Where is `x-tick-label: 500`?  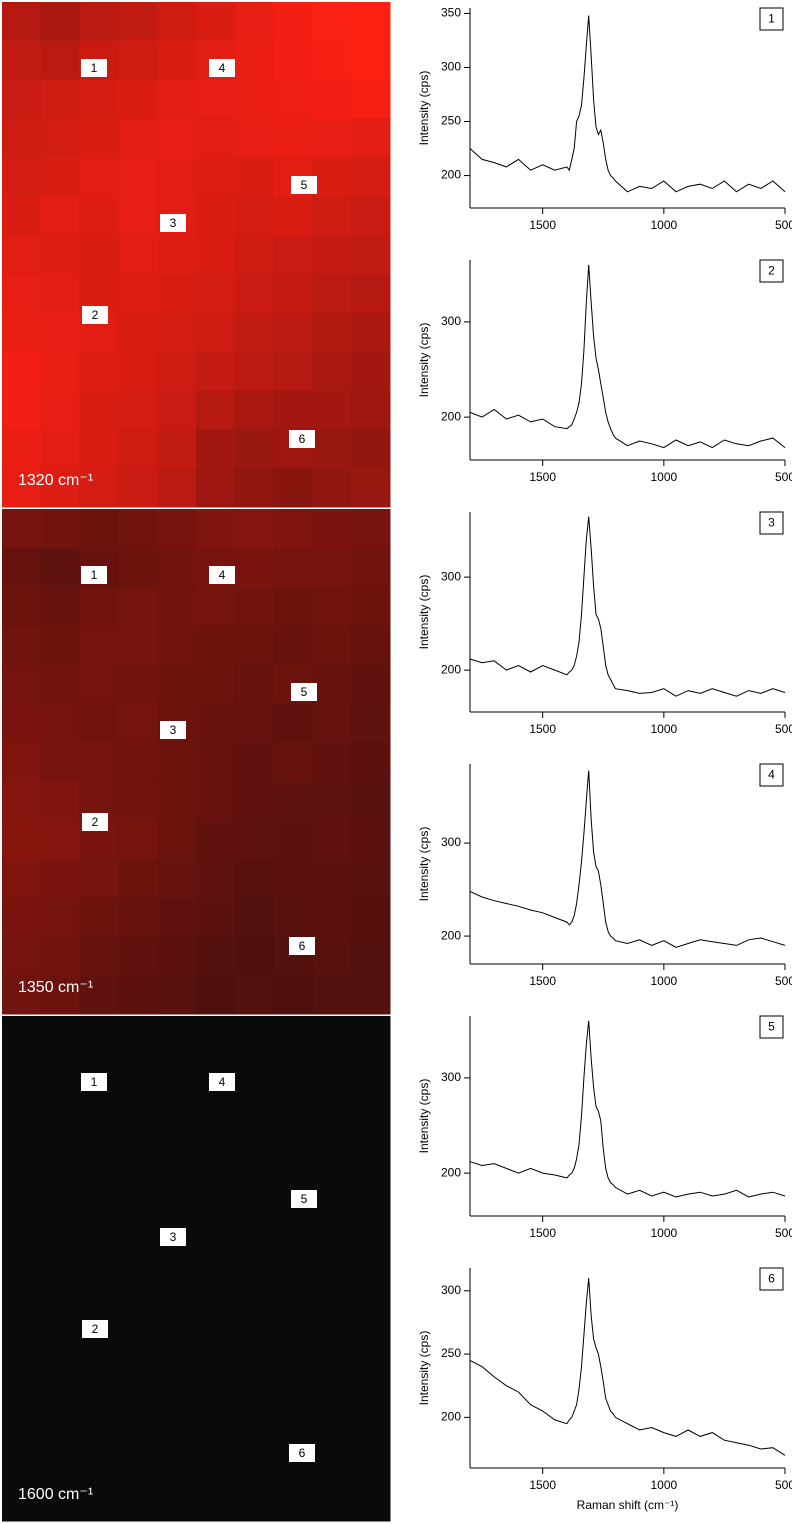 x-tick-label: 500 is located at coordinates (783, 1485).